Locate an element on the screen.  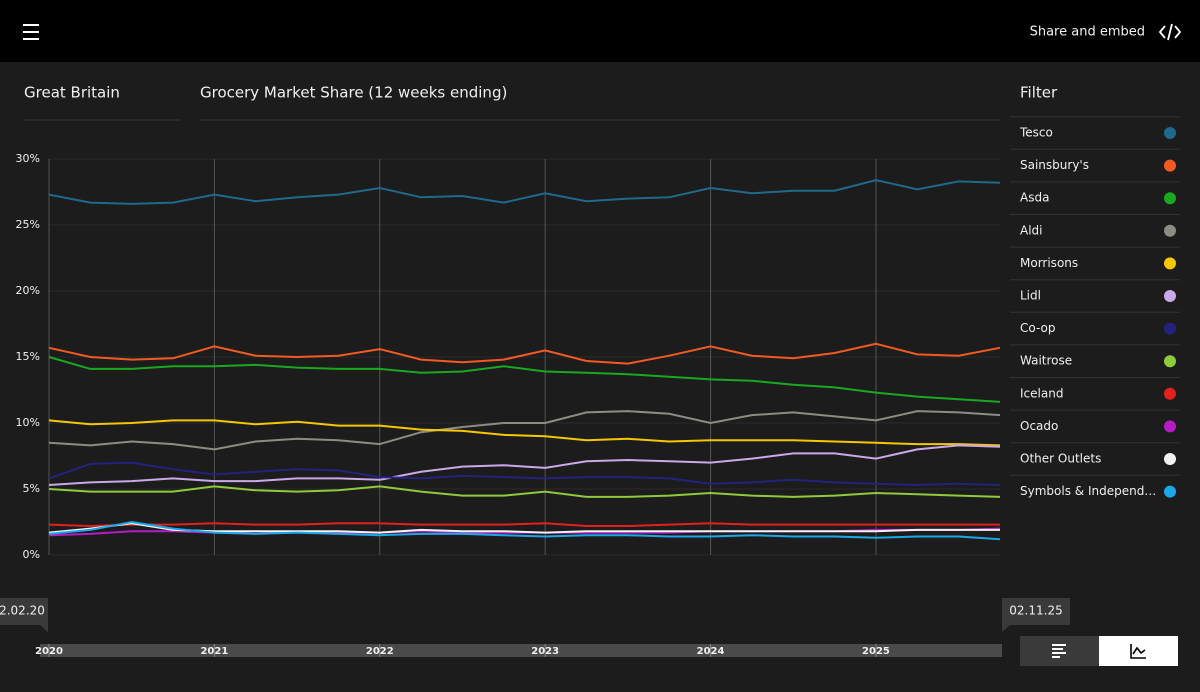
x-tick-label: 2023 is located at coordinates (545, 651).